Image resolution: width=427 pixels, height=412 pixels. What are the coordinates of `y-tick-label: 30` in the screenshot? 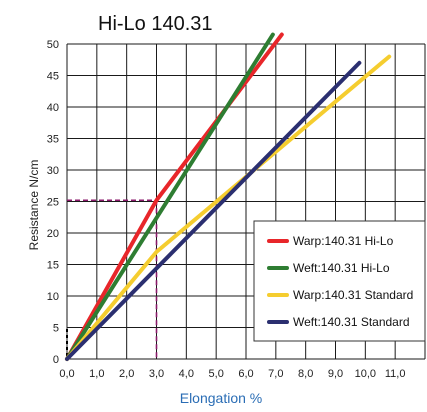 It's located at (53, 171).